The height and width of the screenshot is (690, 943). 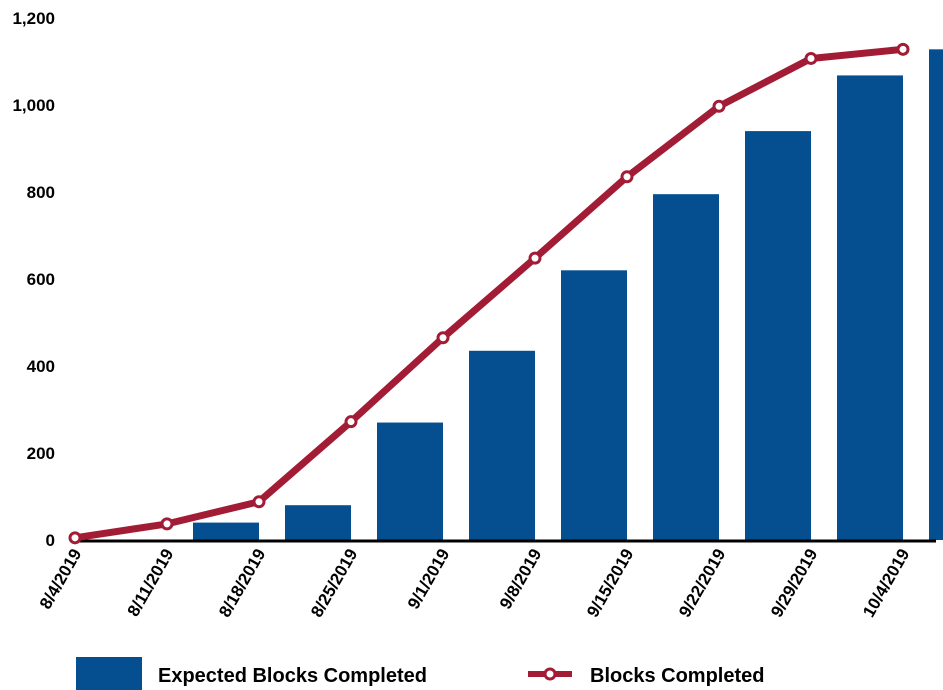 I want to click on y-tick-label: 200, so click(x=41, y=453).